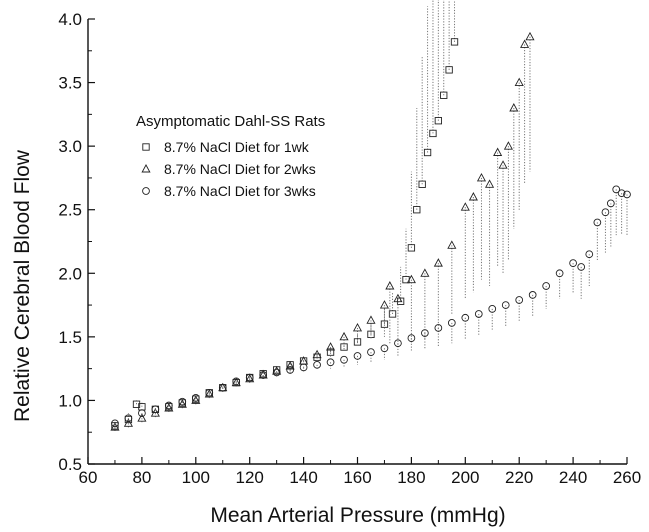  Describe the element at coordinates (250, 477) in the screenshot. I see `x-tick-label: 120` at that location.